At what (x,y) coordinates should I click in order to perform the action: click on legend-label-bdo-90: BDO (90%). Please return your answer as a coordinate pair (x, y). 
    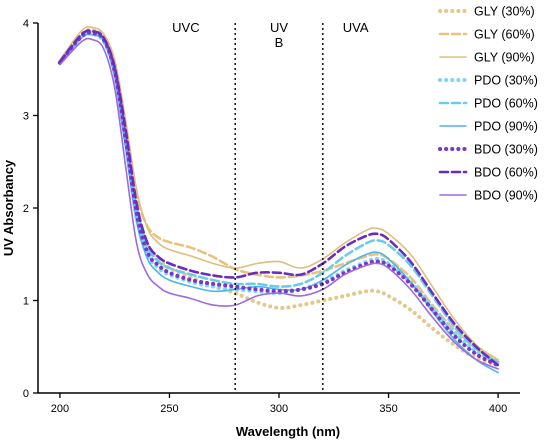
    Looking at the image, I should click on (506, 196).